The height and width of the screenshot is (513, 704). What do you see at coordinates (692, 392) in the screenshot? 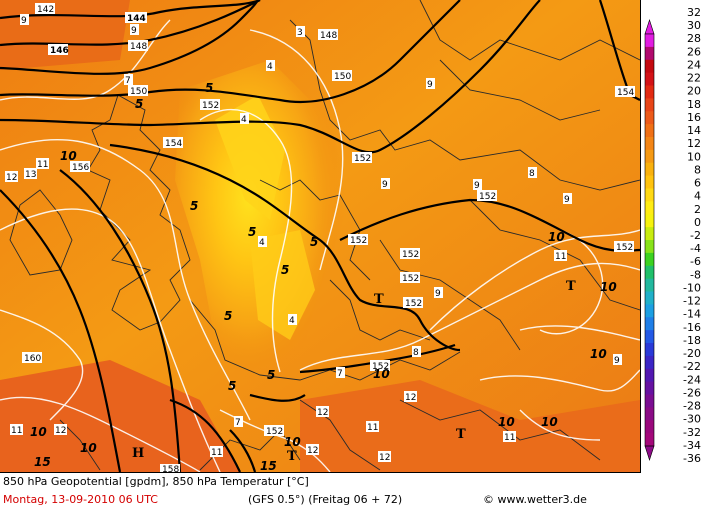
I see `legend-tick-label: -26` at bounding box center [692, 392].